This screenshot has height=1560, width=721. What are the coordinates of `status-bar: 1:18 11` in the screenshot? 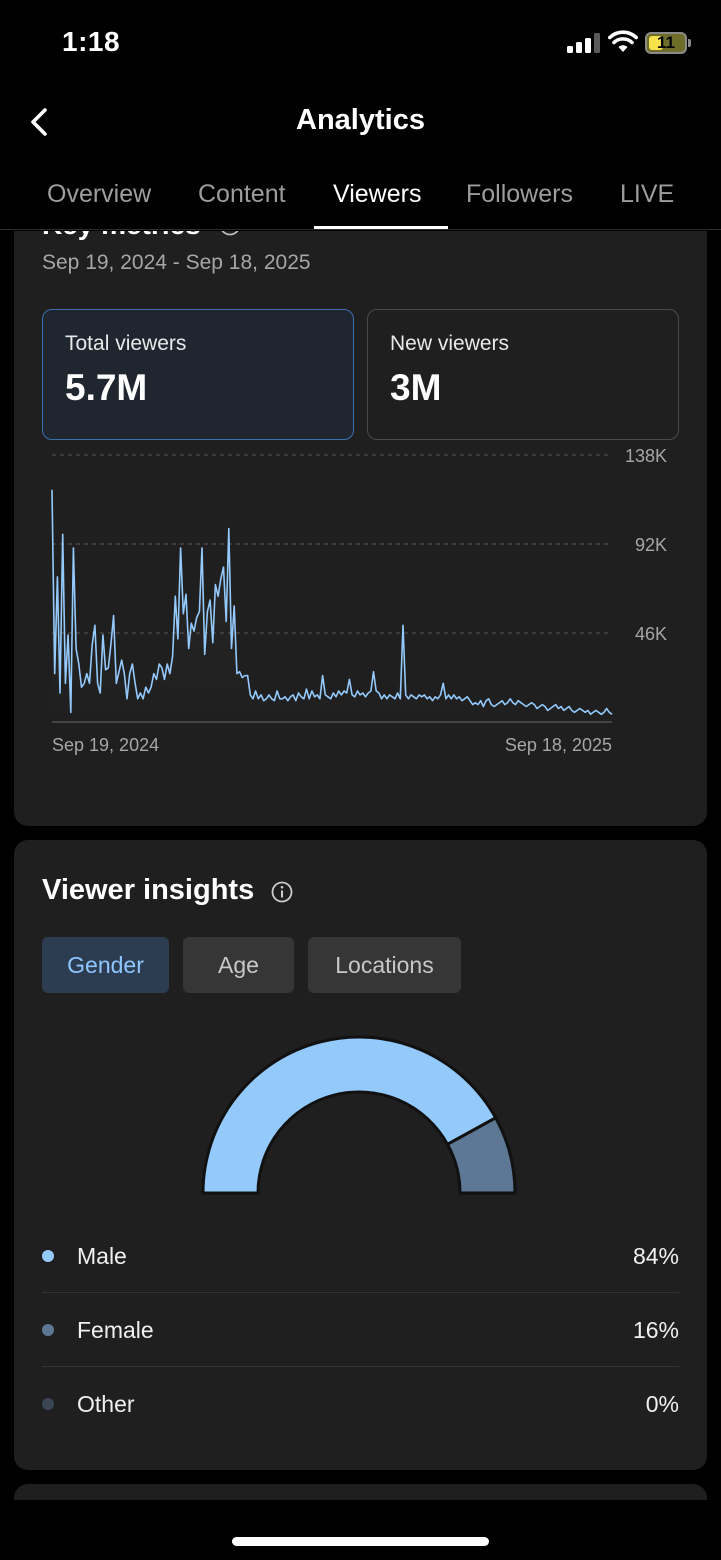 It's located at (360, 45).